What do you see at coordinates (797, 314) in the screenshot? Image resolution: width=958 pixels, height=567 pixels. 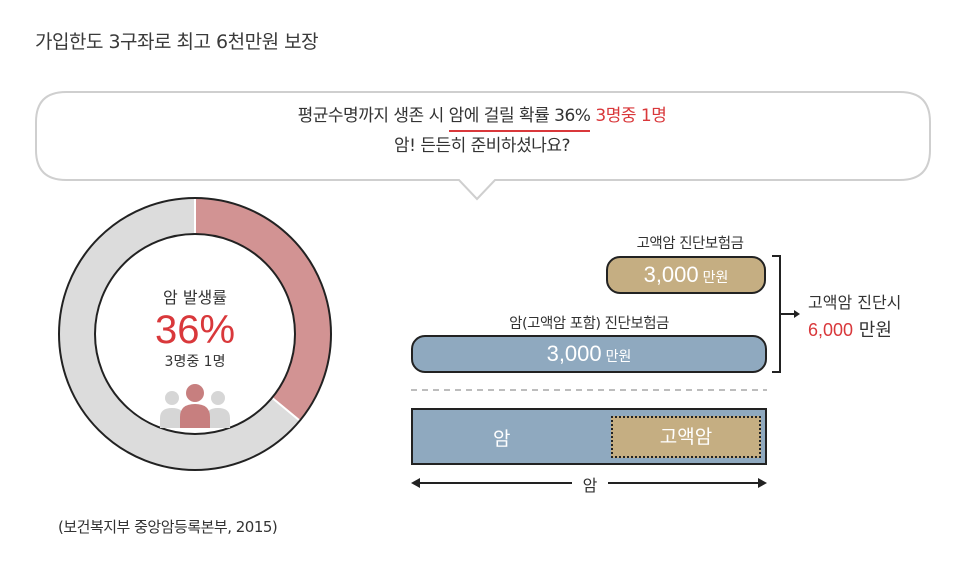 I see `bracket-arrow-head` at bounding box center [797, 314].